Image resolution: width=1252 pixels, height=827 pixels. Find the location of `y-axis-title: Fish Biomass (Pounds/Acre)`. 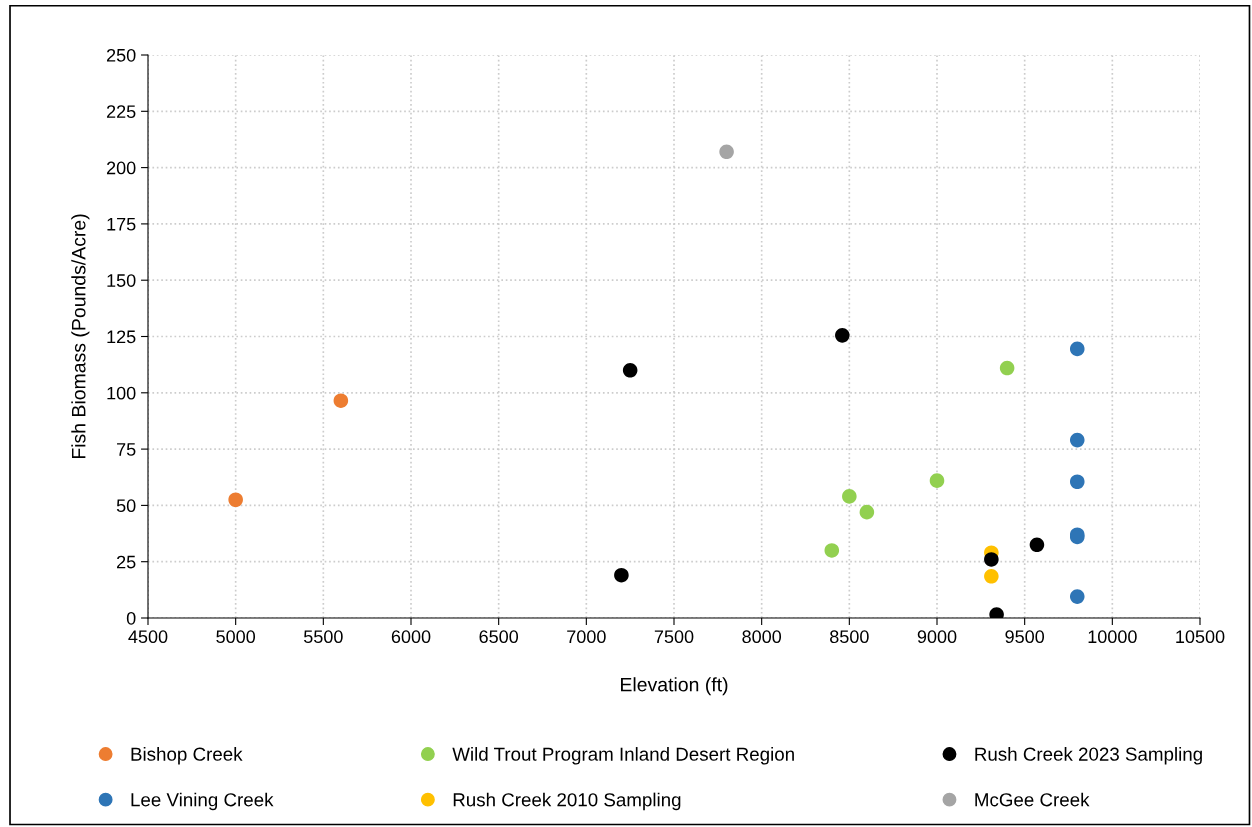

y-axis-title: Fish Biomass (Pounds/Acre) is located at coordinates (80, 336).